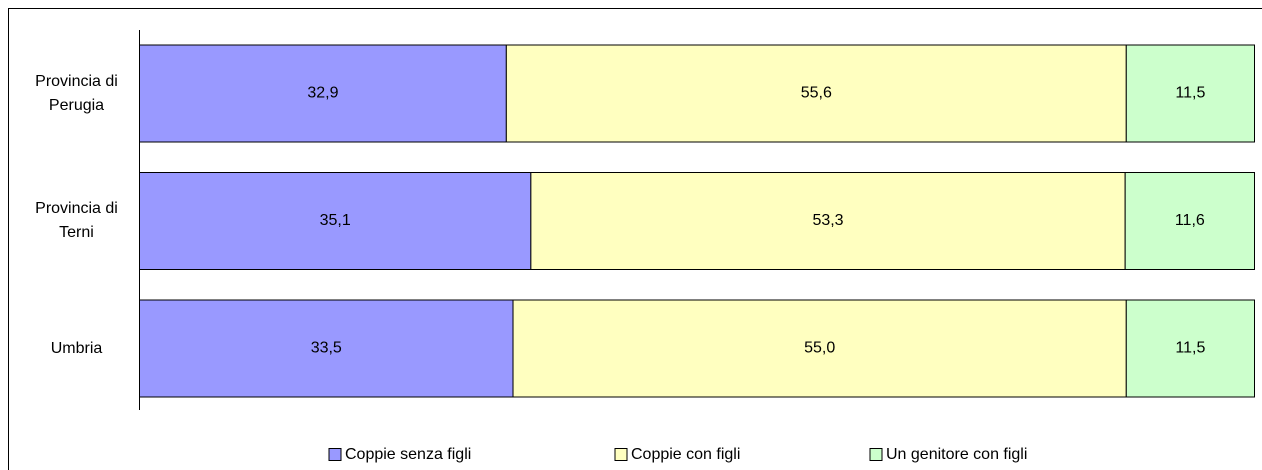  I want to click on value-label: 32,9, so click(322, 93).